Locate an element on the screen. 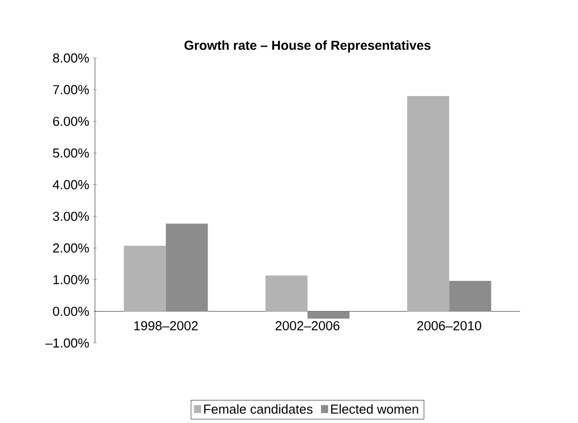  y-tick-label: 5.00% is located at coordinates (70, 153).